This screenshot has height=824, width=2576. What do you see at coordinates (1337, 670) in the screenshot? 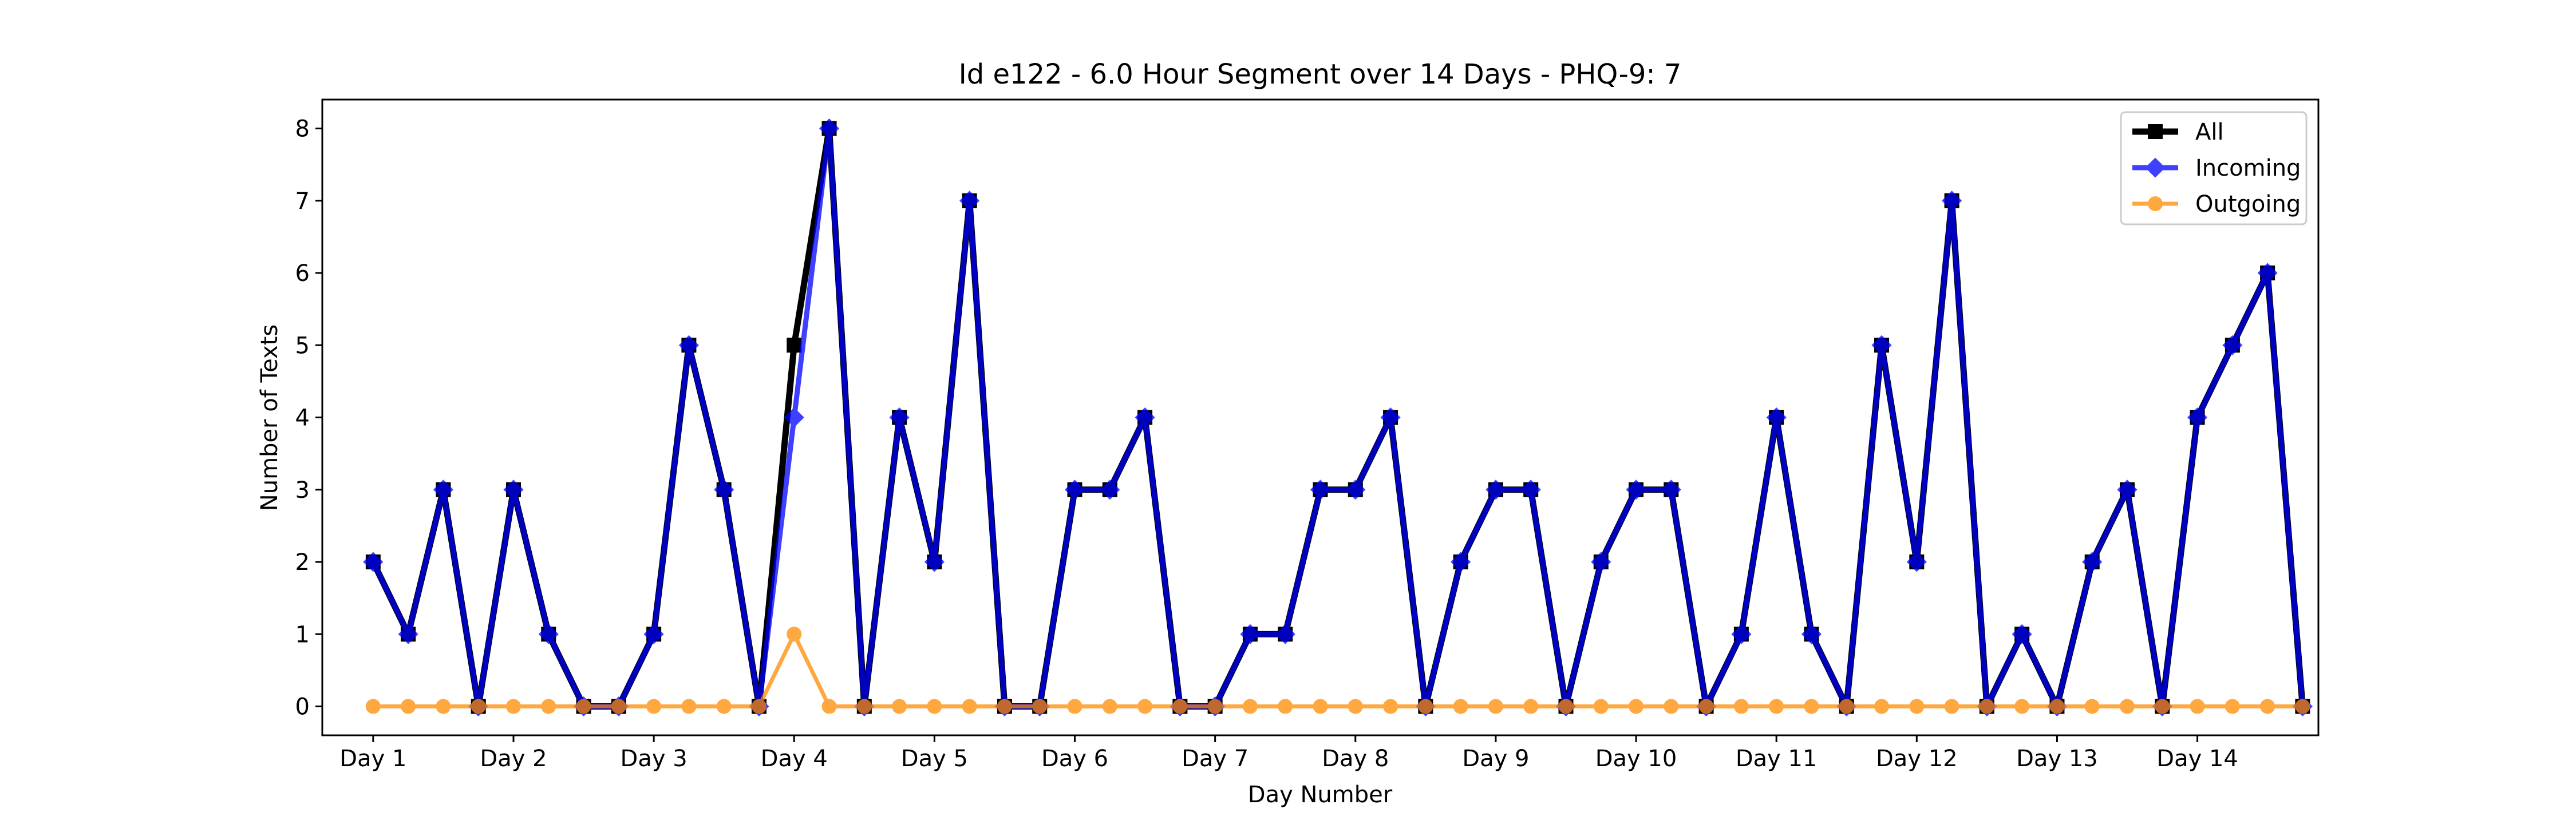
I see `series-outgoing` at bounding box center [1337, 670].